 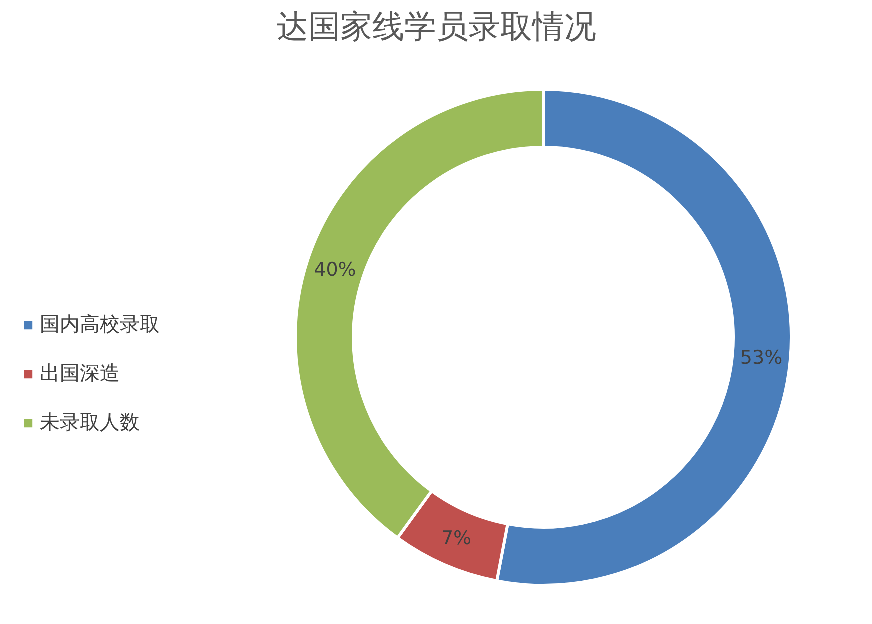 What do you see at coordinates (335, 269) in the screenshot?
I see `data-label: 40%` at bounding box center [335, 269].